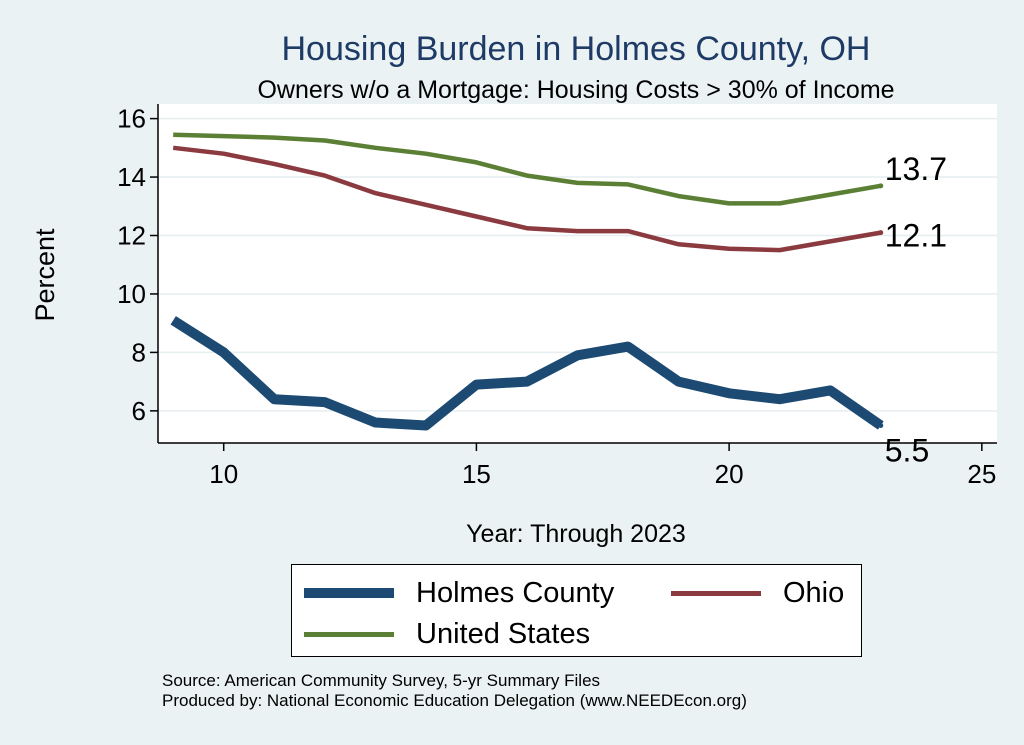 The image size is (1024, 745). I want to click on legend: Holmes County Ohio United States, so click(576, 610).